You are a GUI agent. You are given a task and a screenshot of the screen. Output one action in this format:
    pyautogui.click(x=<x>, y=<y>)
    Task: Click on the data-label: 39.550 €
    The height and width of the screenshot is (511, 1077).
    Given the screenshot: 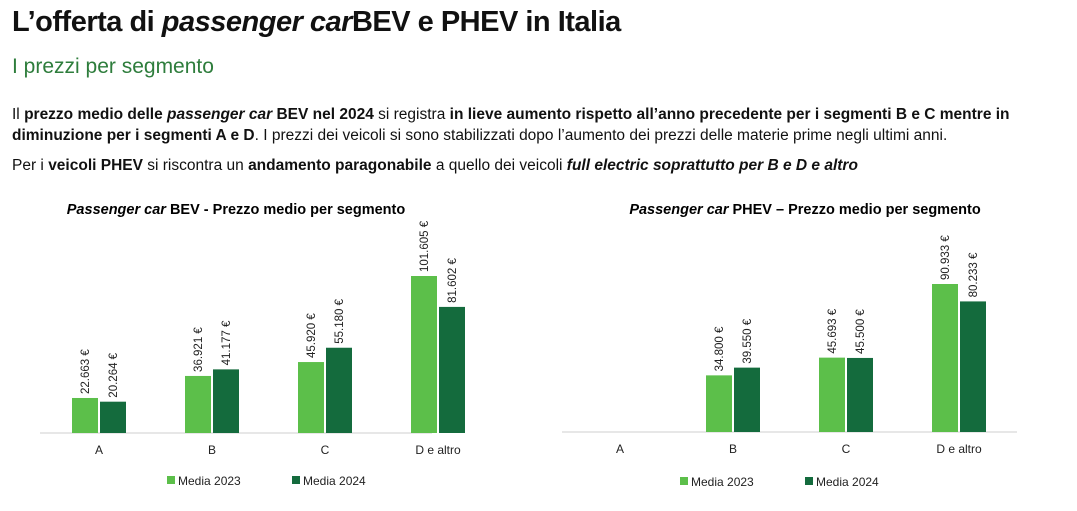 What is the action you would take?
    pyautogui.click(x=748, y=340)
    